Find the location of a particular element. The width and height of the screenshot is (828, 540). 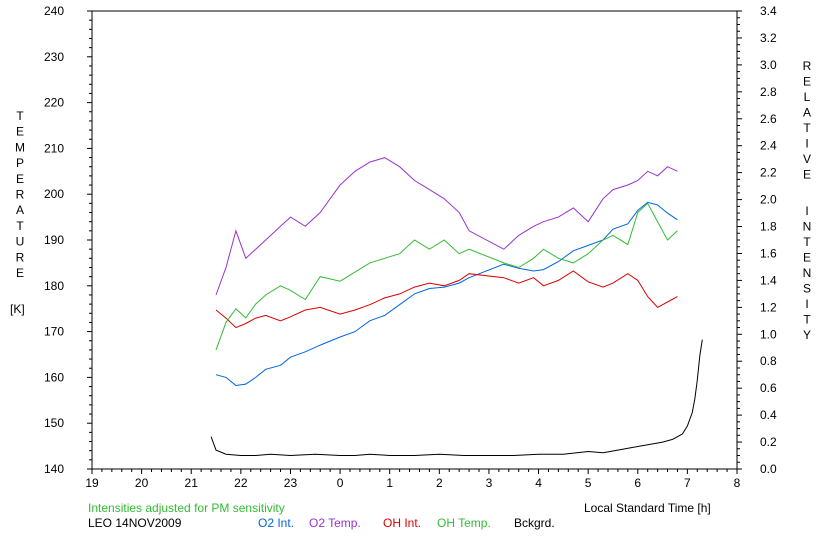

legend-entry: Bckgrd. is located at coordinates (534, 523).